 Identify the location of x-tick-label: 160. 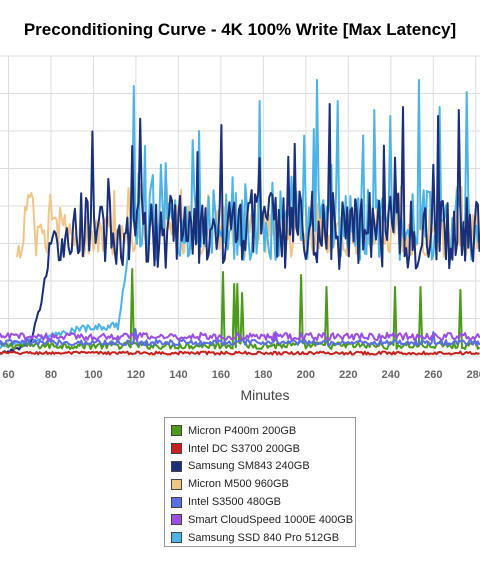
(221, 375).